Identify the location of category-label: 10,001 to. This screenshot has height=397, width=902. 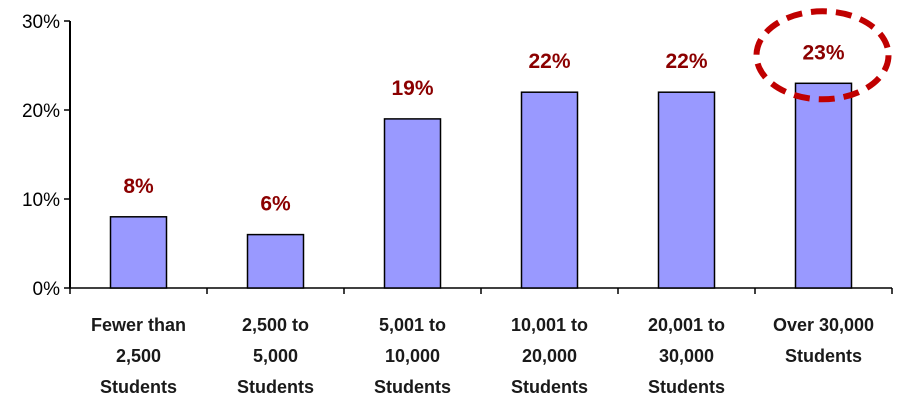
(549, 325).